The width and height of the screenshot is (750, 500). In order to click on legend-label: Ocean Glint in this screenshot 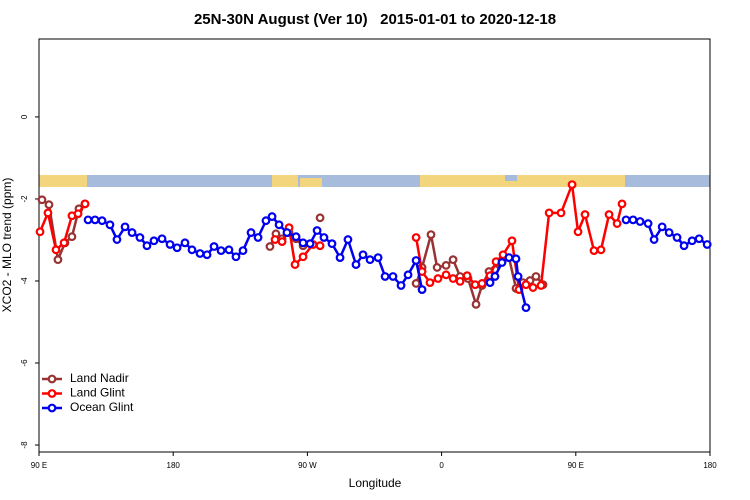, I will do `click(102, 407)`.